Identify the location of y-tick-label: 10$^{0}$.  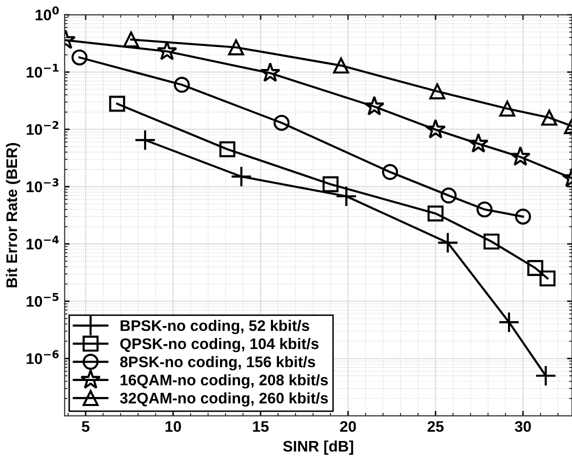
(47, 13).